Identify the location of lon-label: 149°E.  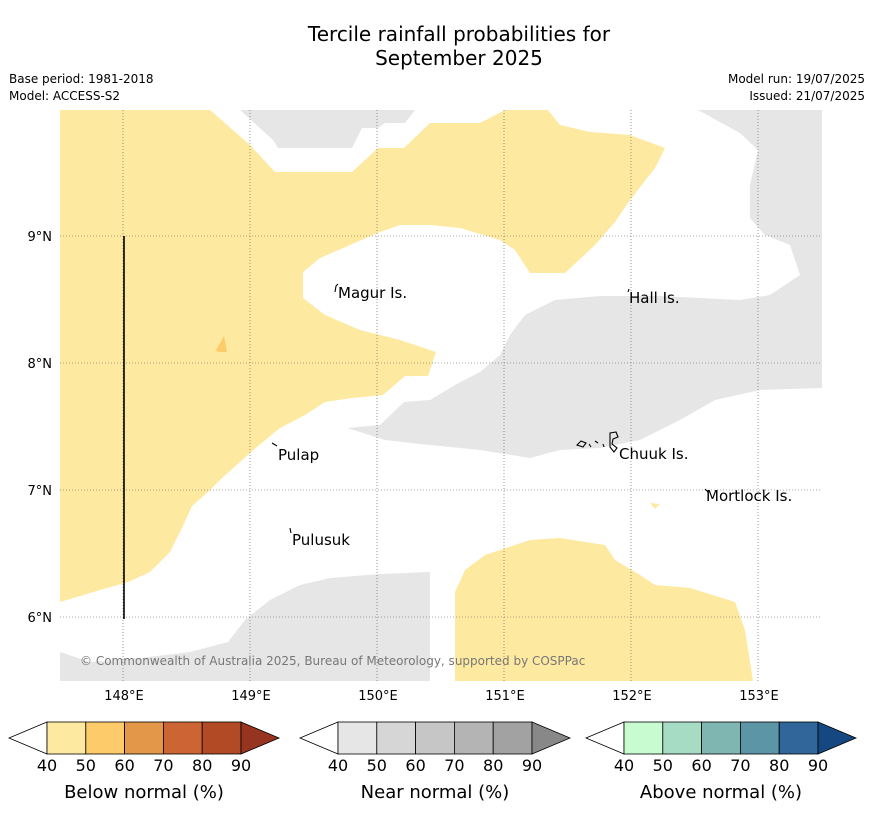
(251, 696).